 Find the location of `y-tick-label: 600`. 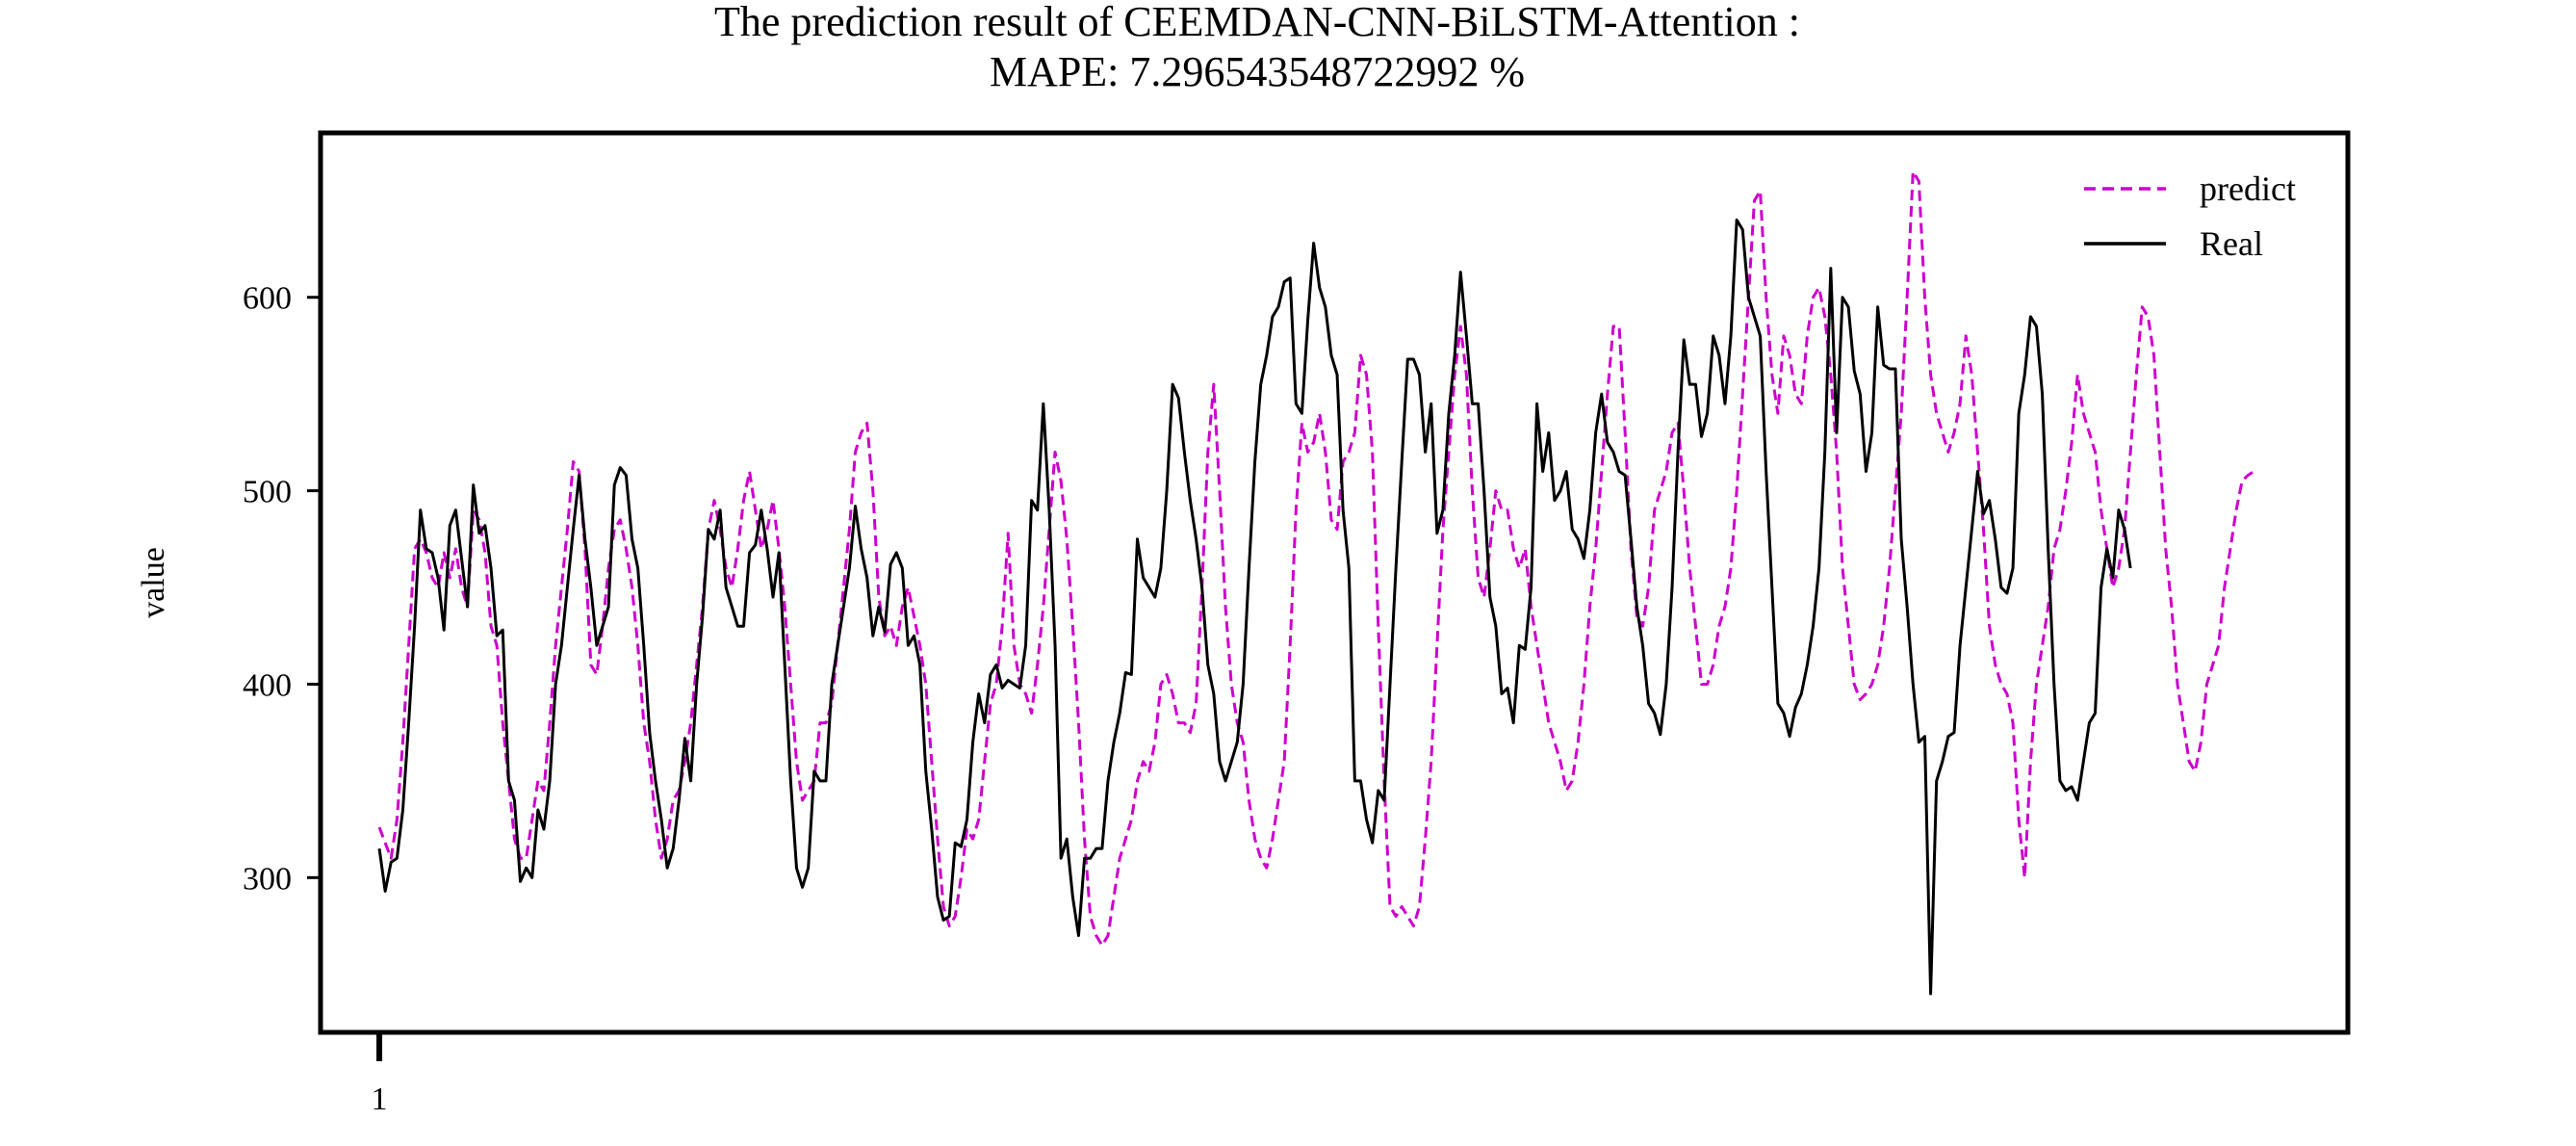

y-tick-label: 600 is located at coordinates (267, 299).